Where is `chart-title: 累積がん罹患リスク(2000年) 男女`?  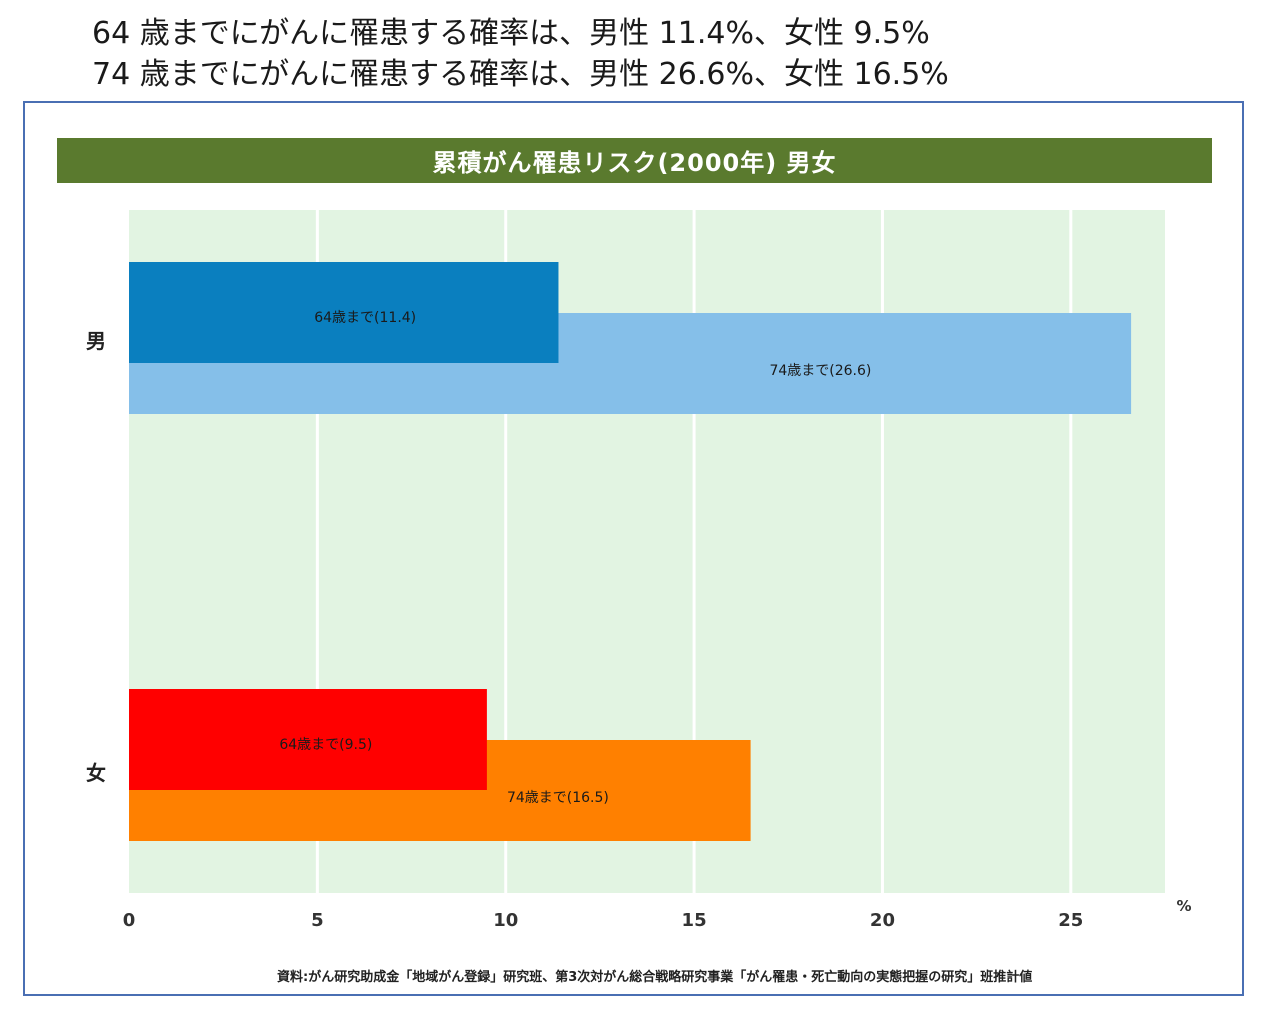 chart-title: 累積がん罹患リスク(2000年) 男女 is located at coordinates (634, 160).